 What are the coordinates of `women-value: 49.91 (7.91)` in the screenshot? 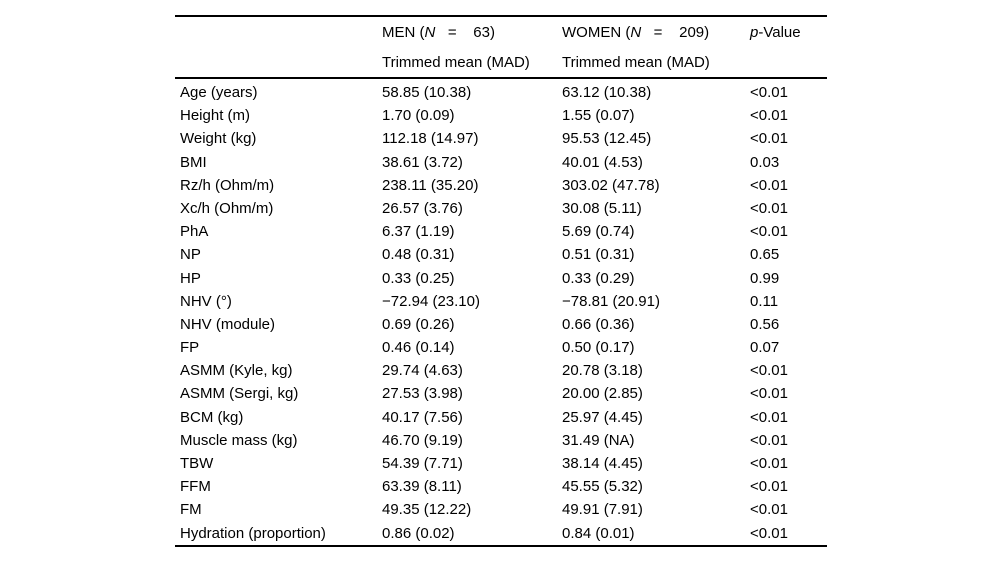 It's located at (602, 510).